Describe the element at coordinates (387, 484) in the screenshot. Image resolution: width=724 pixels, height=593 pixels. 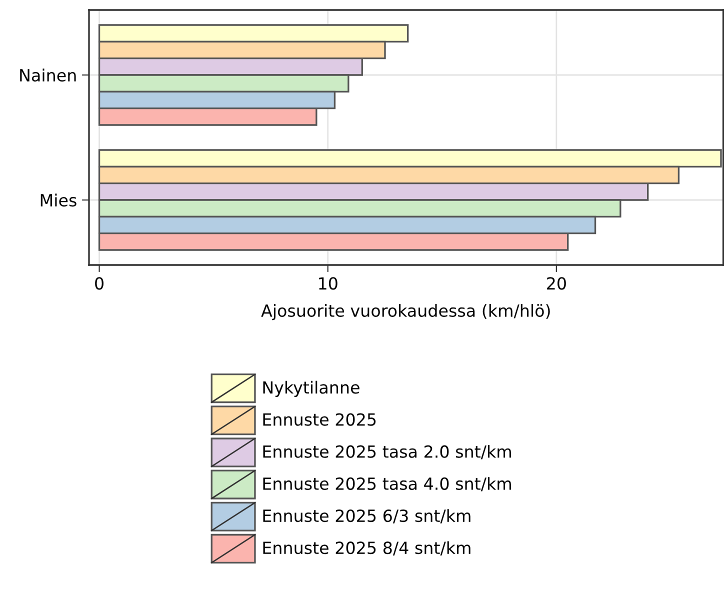
I see `legend-label: Ennuste 2025 tasa 4.0 snt/km` at that location.